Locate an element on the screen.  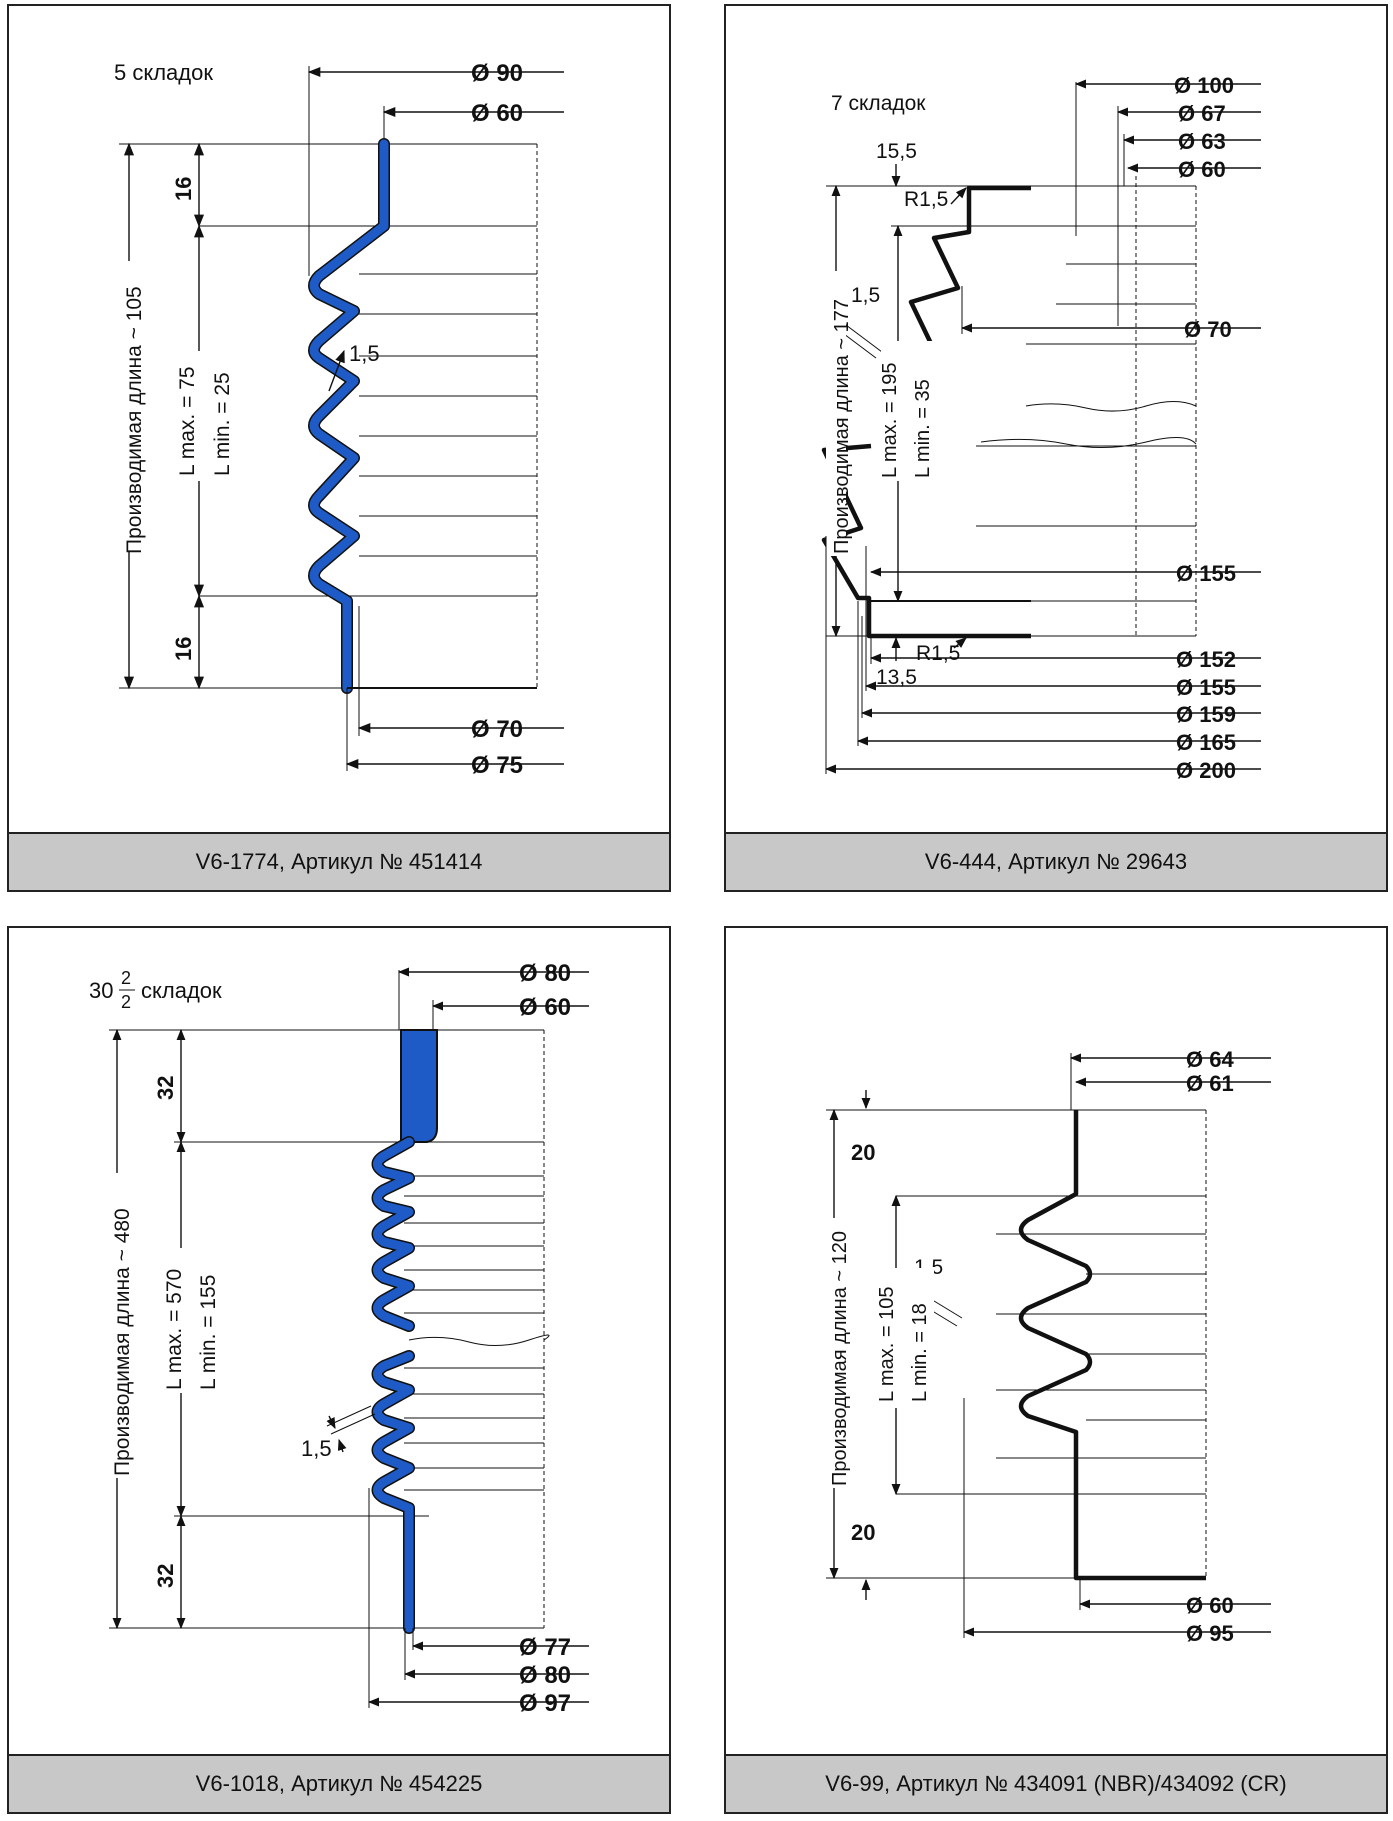
dim-d75: Ø 75 is located at coordinates (497, 765).